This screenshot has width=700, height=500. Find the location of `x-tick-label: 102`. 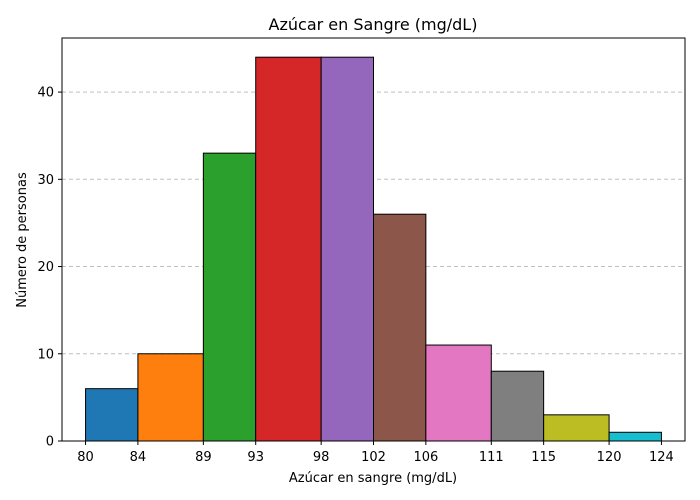

x-tick-label: 102 is located at coordinates (373, 457).